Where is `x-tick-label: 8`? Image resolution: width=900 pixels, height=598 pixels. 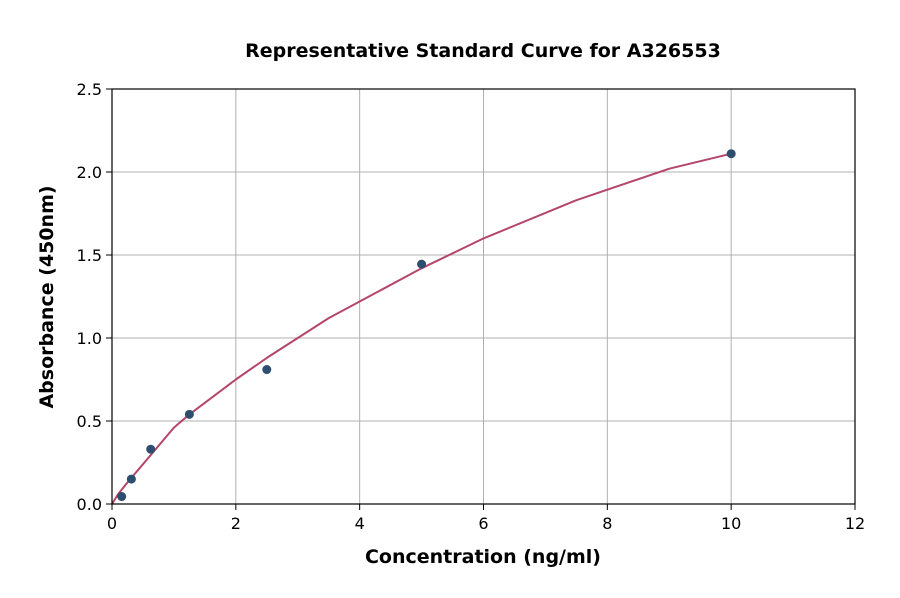
x-tick-label: 8 is located at coordinates (607, 523).